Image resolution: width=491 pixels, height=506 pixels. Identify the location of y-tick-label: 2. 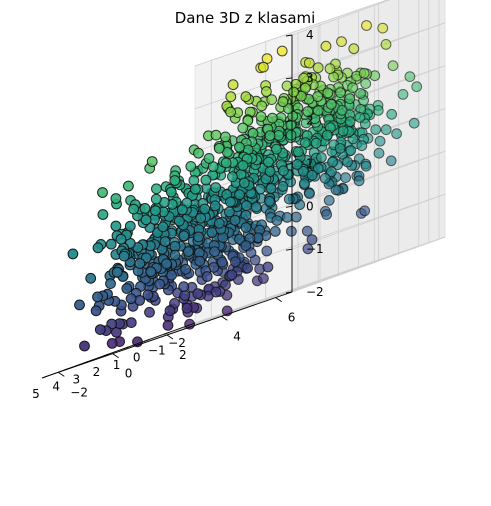
(183, 355).